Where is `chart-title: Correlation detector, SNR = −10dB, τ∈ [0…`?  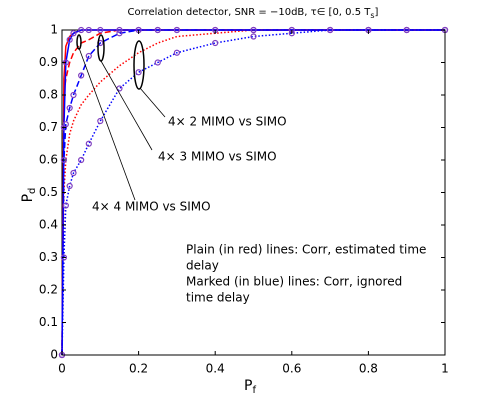
chart-title: Correlation detector, SNR = −10dB, τ∈ [0… is located at coordinates (253, 13).